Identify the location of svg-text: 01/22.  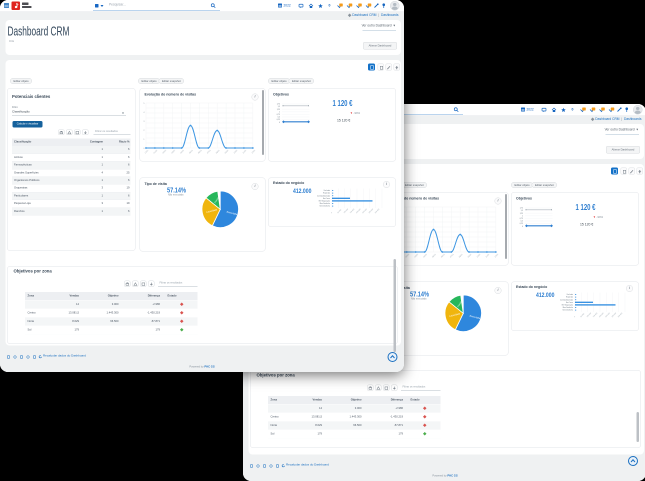
(155, 152).